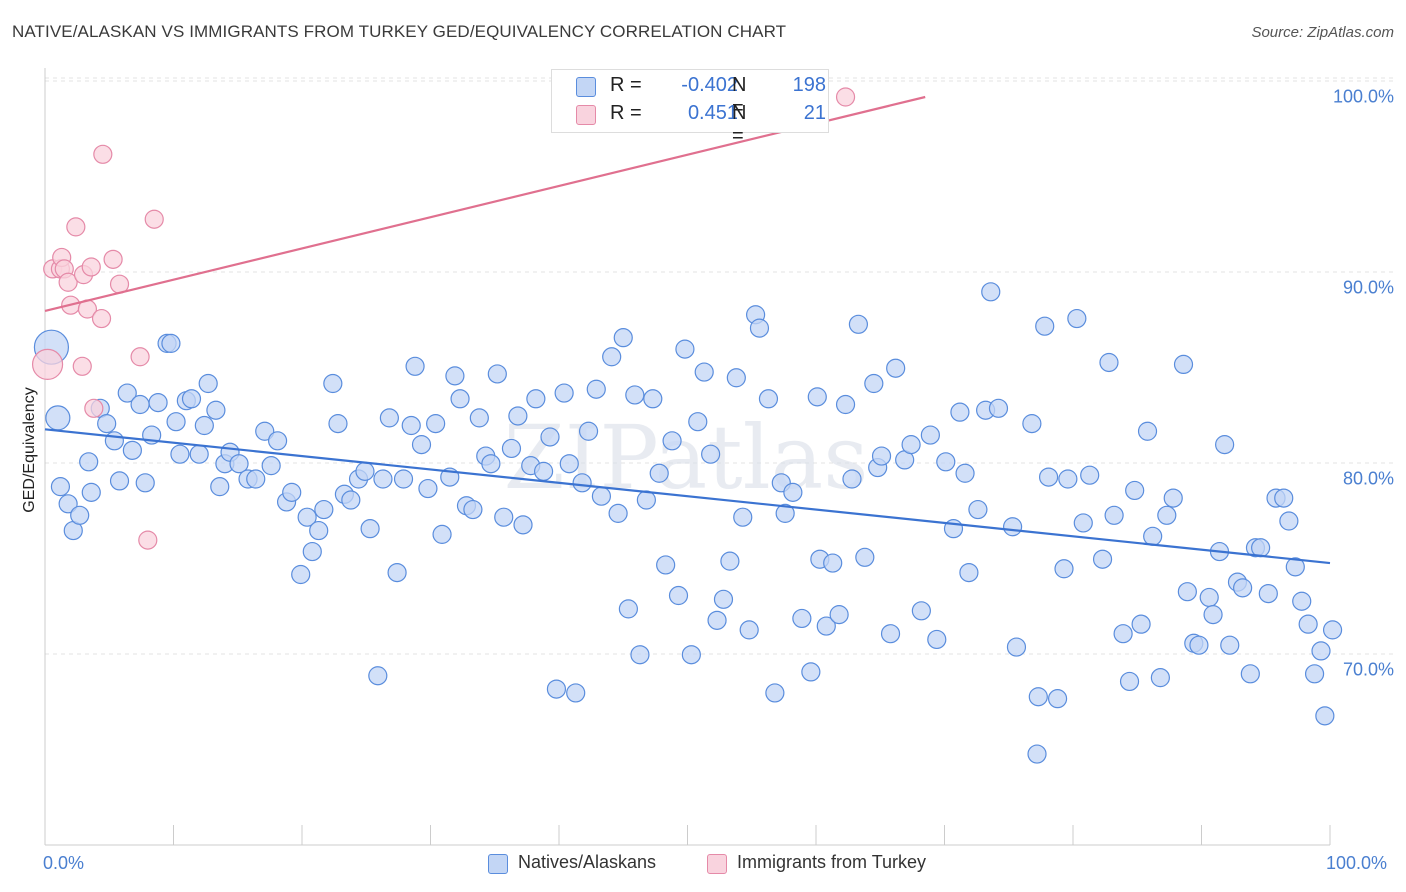 The height and width of the screenshot is (892, 1406). I want to click on r-label: R =, so click(626, 113).